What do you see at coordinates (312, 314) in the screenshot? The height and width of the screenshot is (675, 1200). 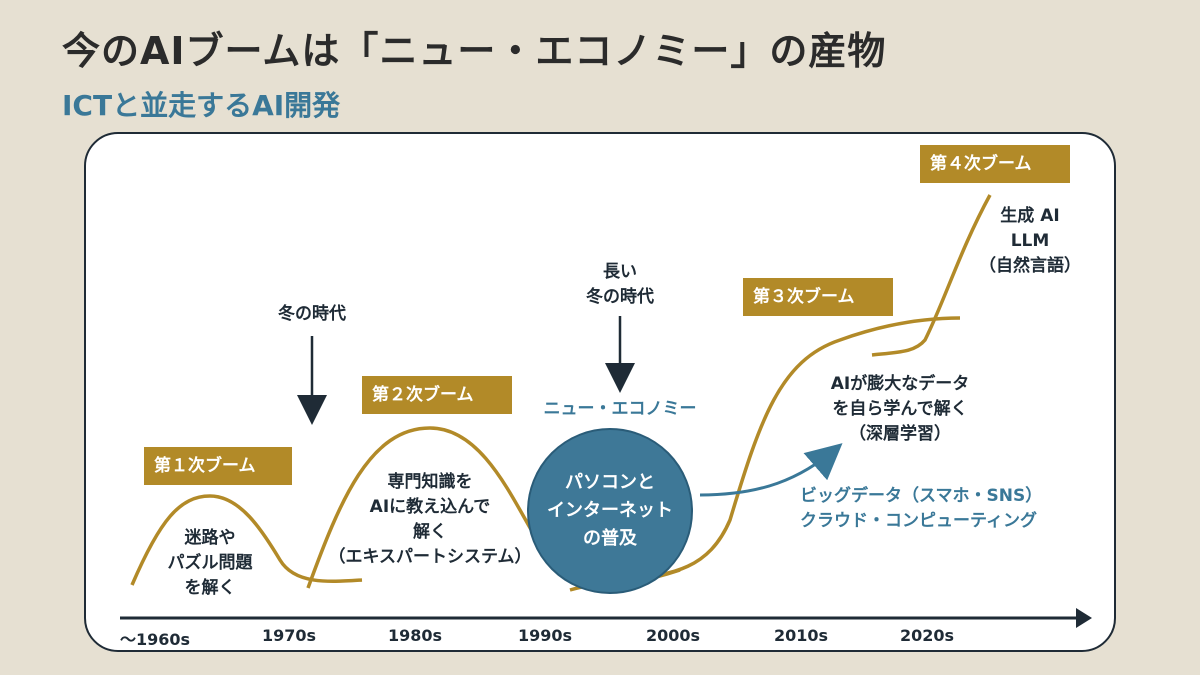 I see `winter1-label: 冬の時代` at bounding box center [312, 314].